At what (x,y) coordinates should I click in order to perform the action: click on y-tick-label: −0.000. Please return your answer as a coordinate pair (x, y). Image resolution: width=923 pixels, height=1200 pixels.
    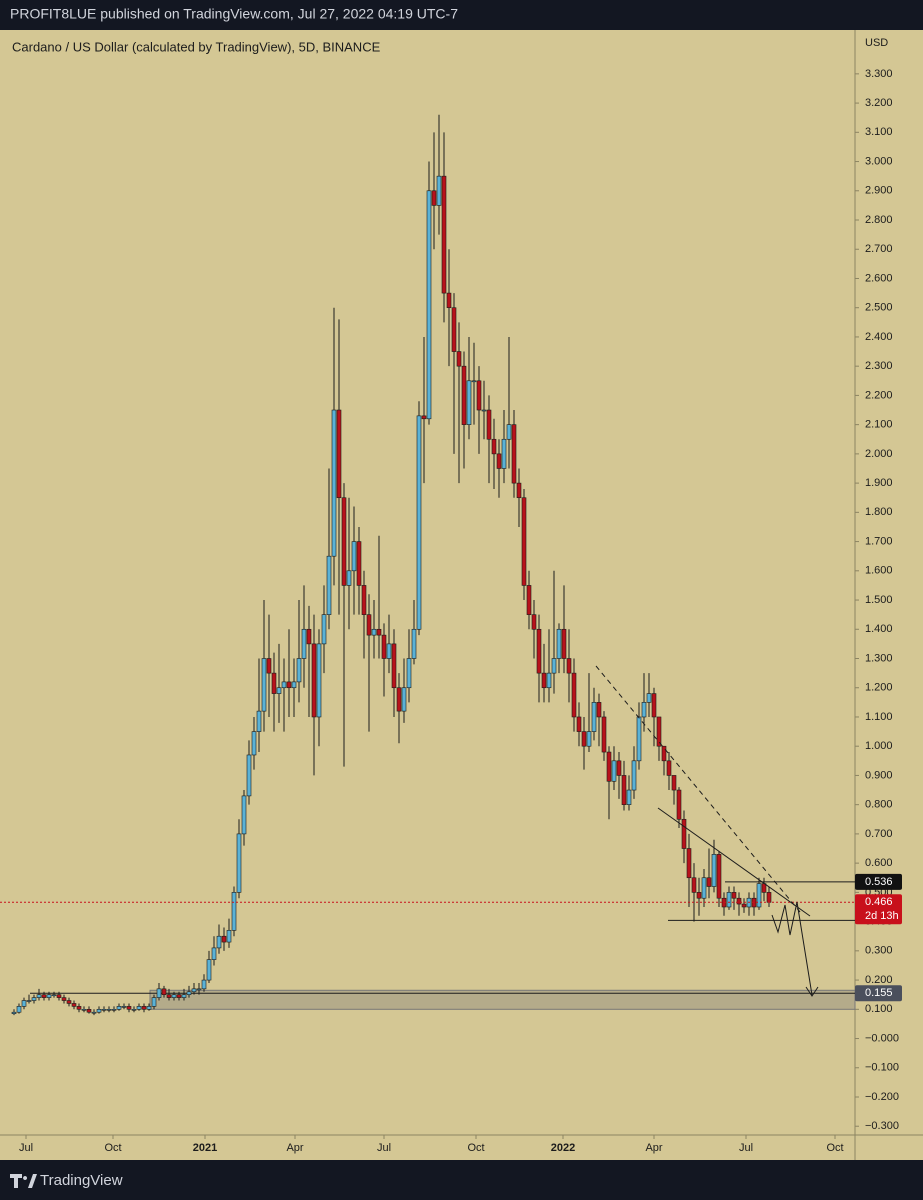
    Looking at the image, I should click on (882, 1038).